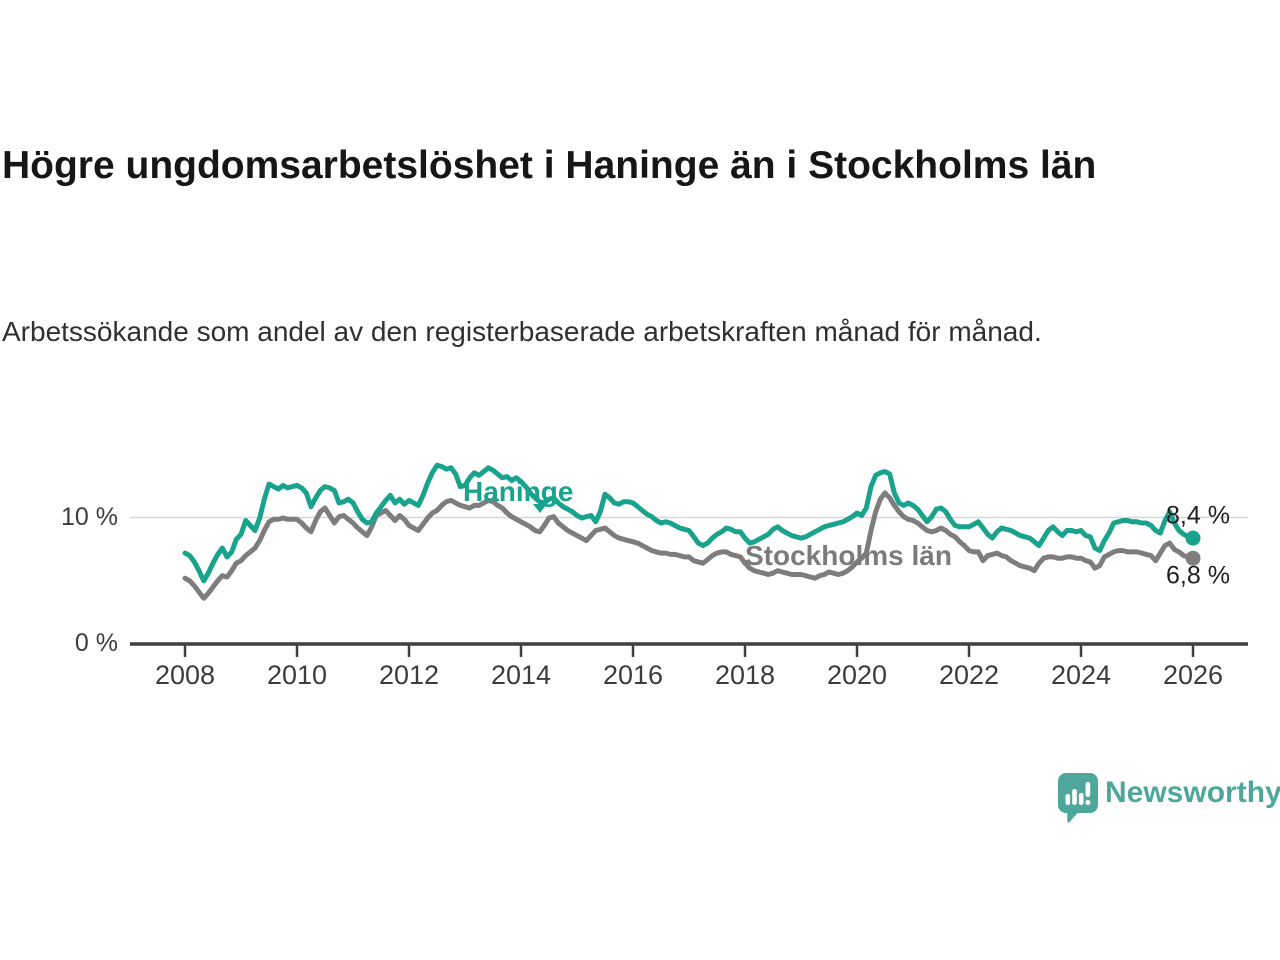  I want to click on x-tick-label: 2020, so click(857, 675).